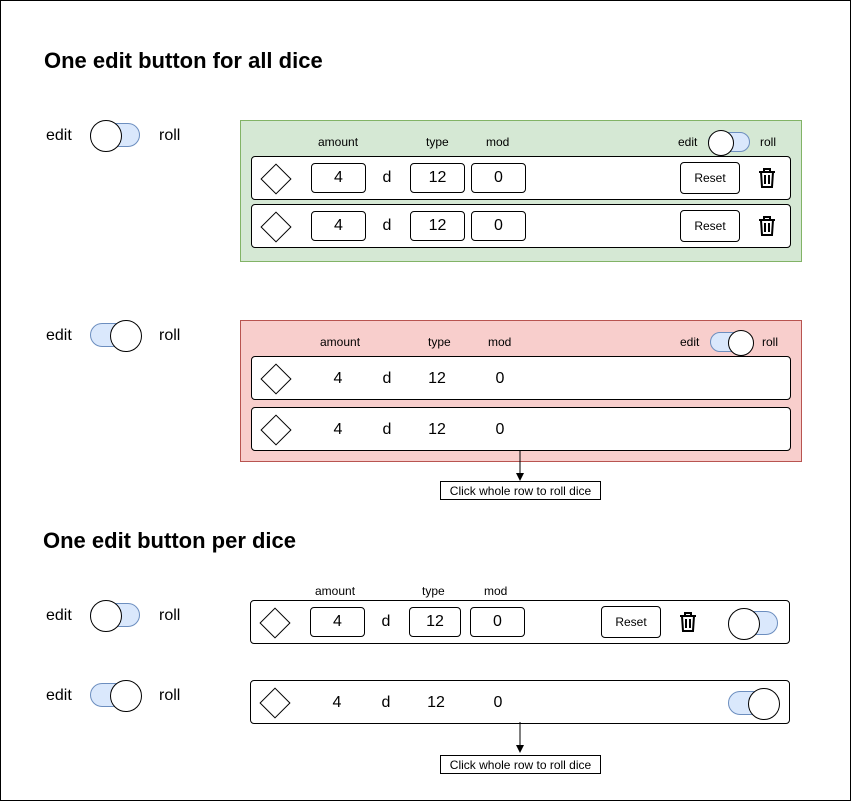 Image resolution: width=851 pixels, height=801 pixels. What do you see at coordinates (170, 540) in the screenshot?
I see `section-title-per-dice: One edit button per dice` at bounding box center [170, 540].